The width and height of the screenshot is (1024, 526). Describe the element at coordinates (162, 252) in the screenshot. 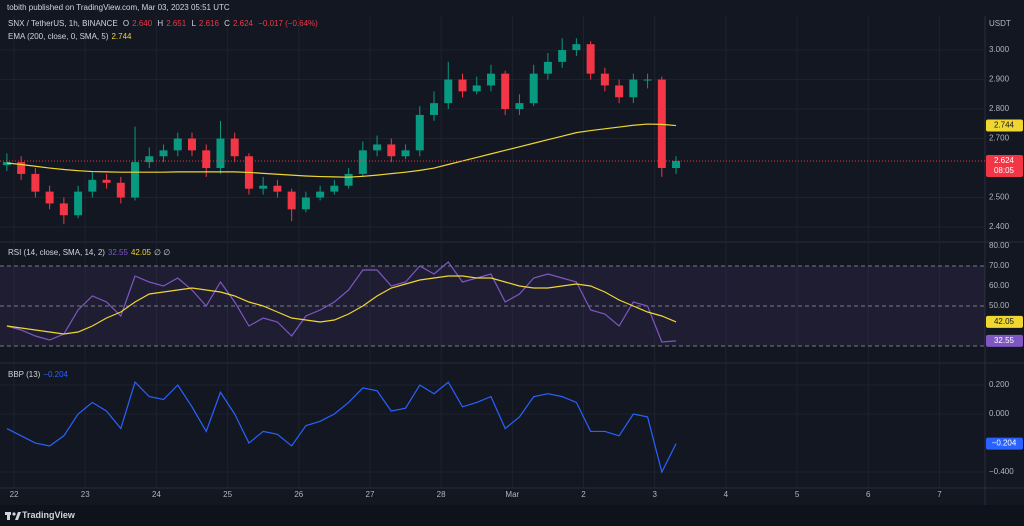

I see `legend-extra: ∅ ∅` at that location.